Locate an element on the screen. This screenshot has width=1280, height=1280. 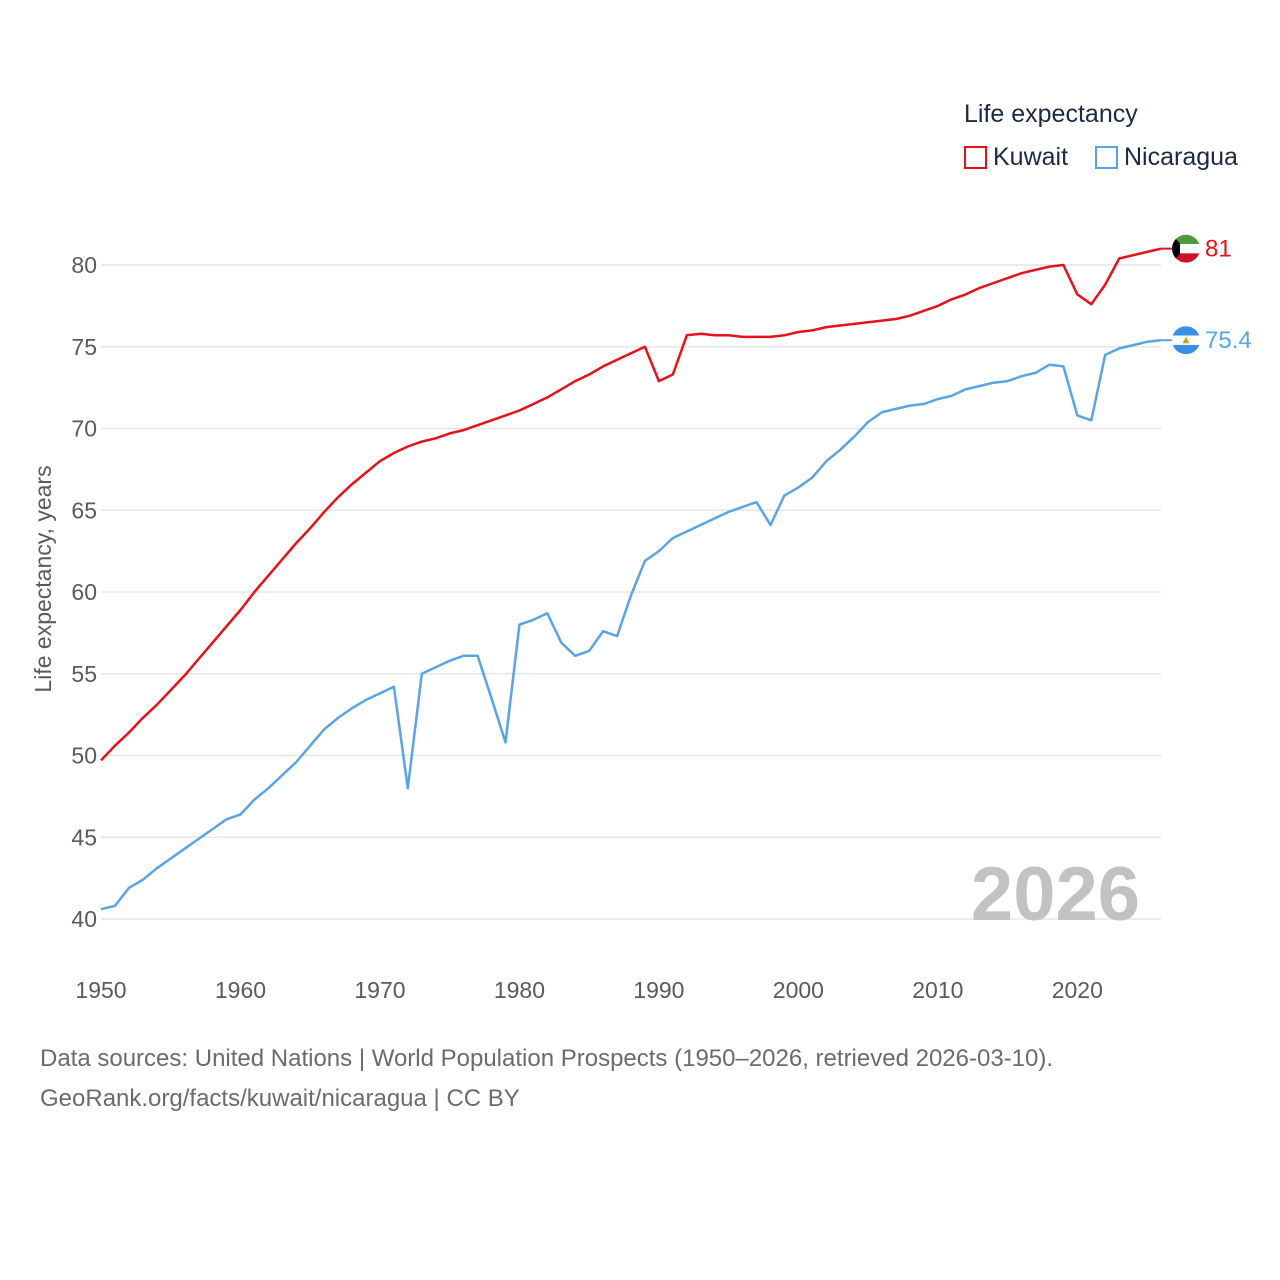
y-tick-label: 50 is located at coordinates (84, 756).